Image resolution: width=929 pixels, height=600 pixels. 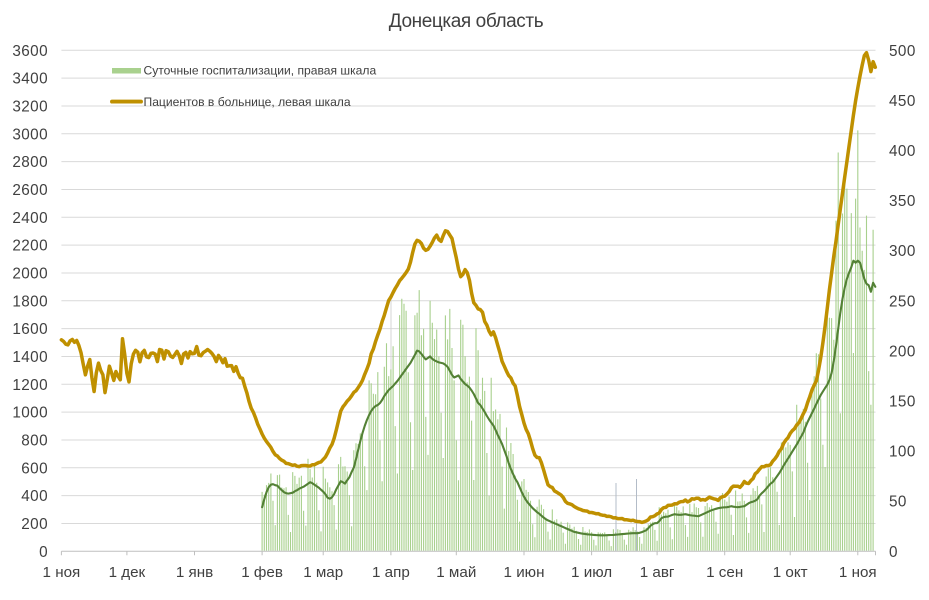 What do you see at coordinates (260, 71) in the screenshot?
I see `svg-text:Суточные госпитализации, права: Суточные госпитализации, правая шкала` at bounding box center [260, 71].